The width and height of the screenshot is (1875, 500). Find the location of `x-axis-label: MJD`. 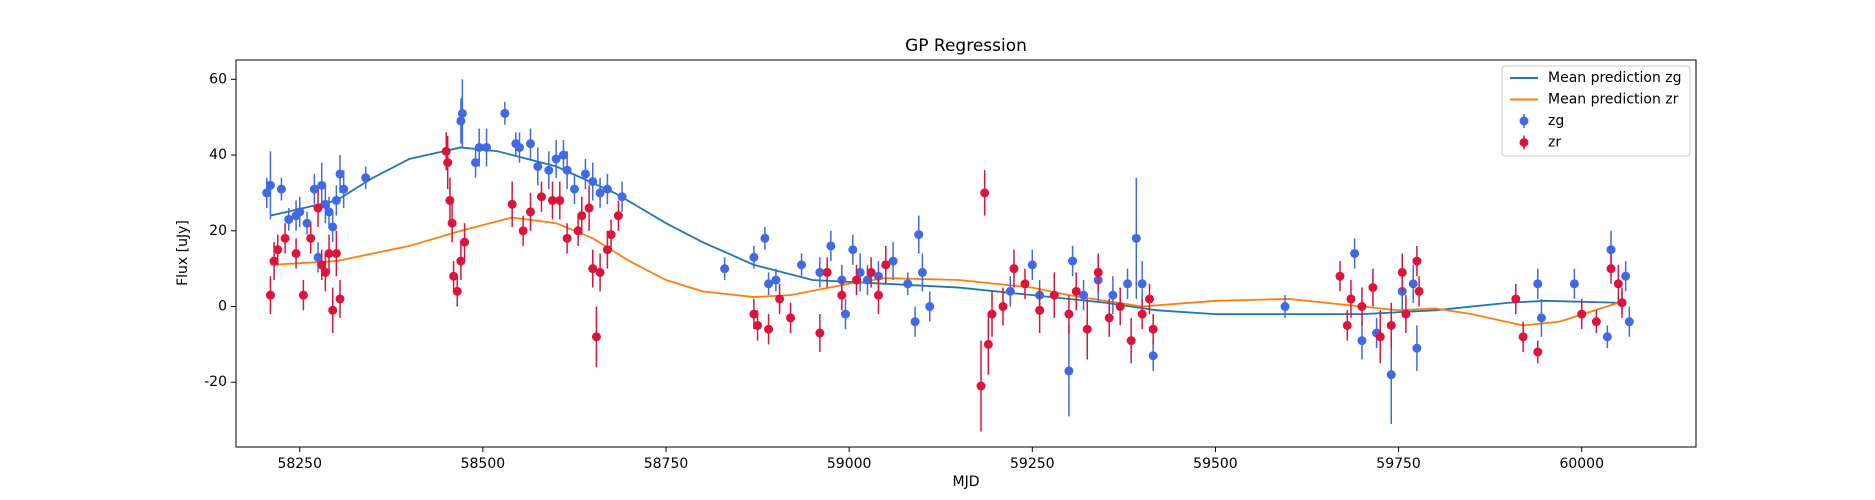

x-axis-label: MJD is located at coordinates (966, 482).